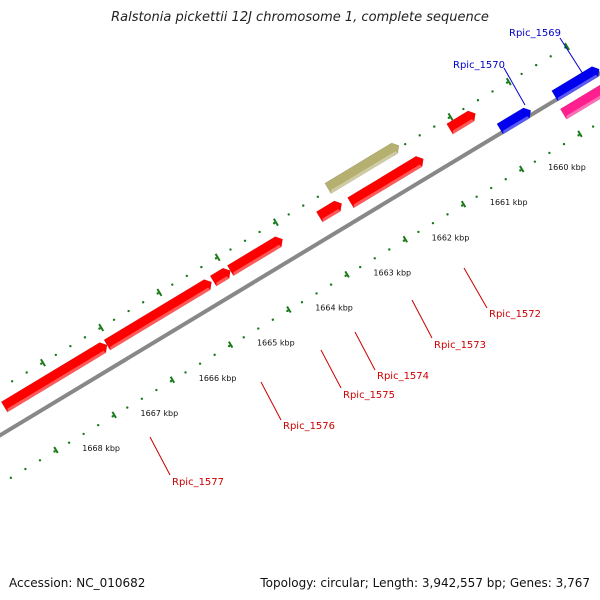 Image resolution: width=600 pixels, height=600 pixels. I want to click on gene-label: Rpic_1574, so click(403, 376).